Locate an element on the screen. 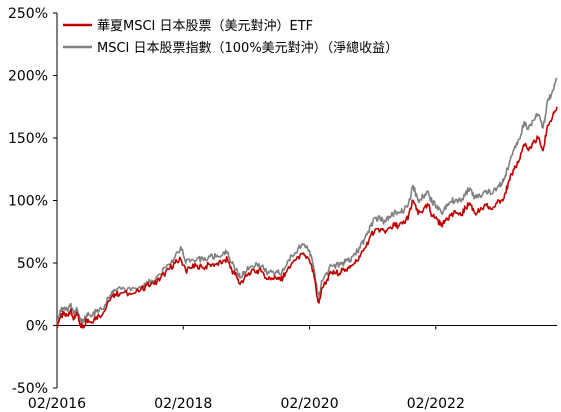 The image size is (561, 412). y-tick-label: 0% is located at coordinates (37, 327).